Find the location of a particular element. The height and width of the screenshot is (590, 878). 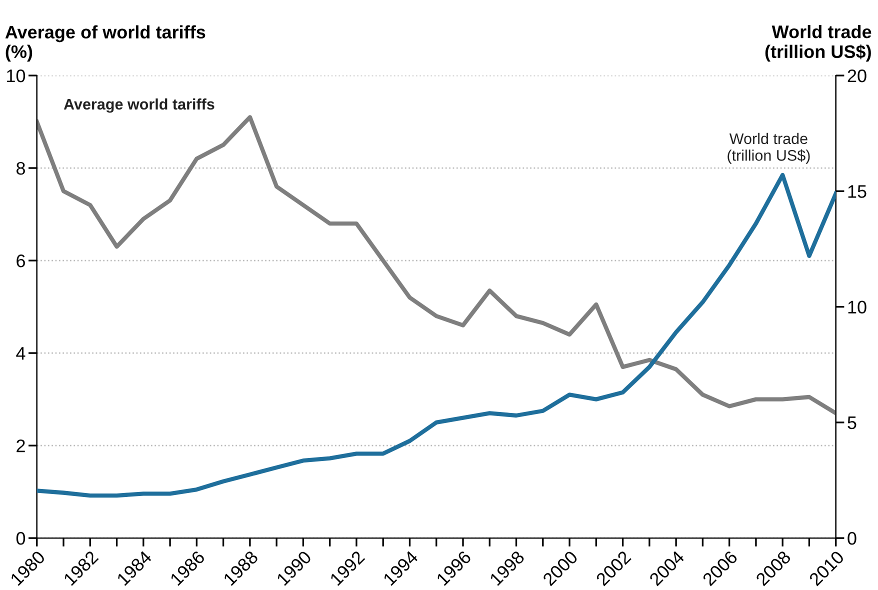

y2-axis-title: World trade (trillion US$) is located at coordinates (818, 43).